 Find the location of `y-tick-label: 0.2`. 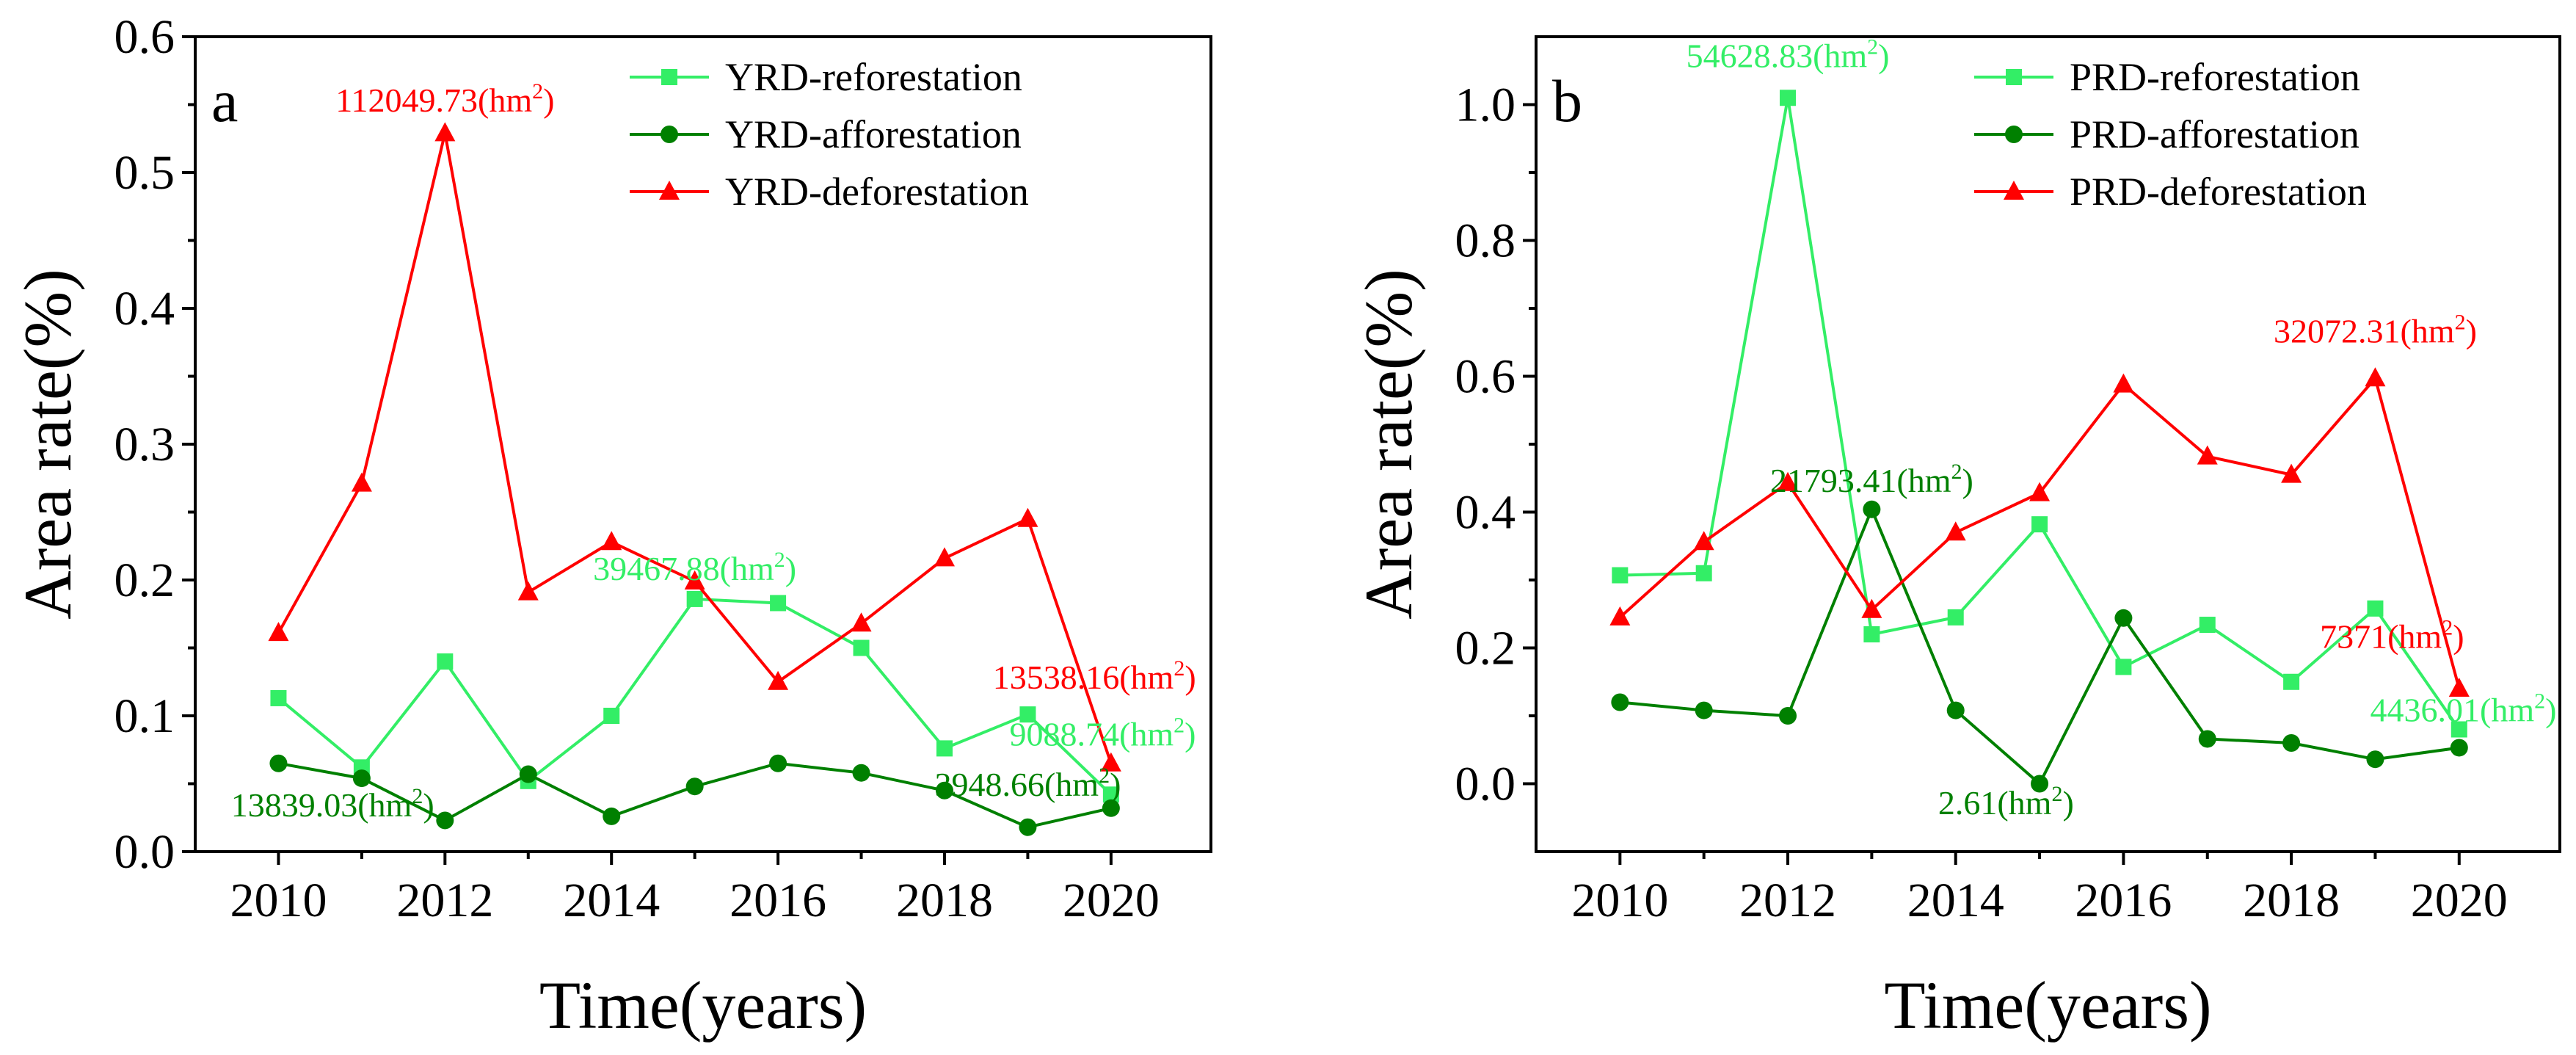

y-tick-label: 0.2 is located at coordinates (1485, 648).